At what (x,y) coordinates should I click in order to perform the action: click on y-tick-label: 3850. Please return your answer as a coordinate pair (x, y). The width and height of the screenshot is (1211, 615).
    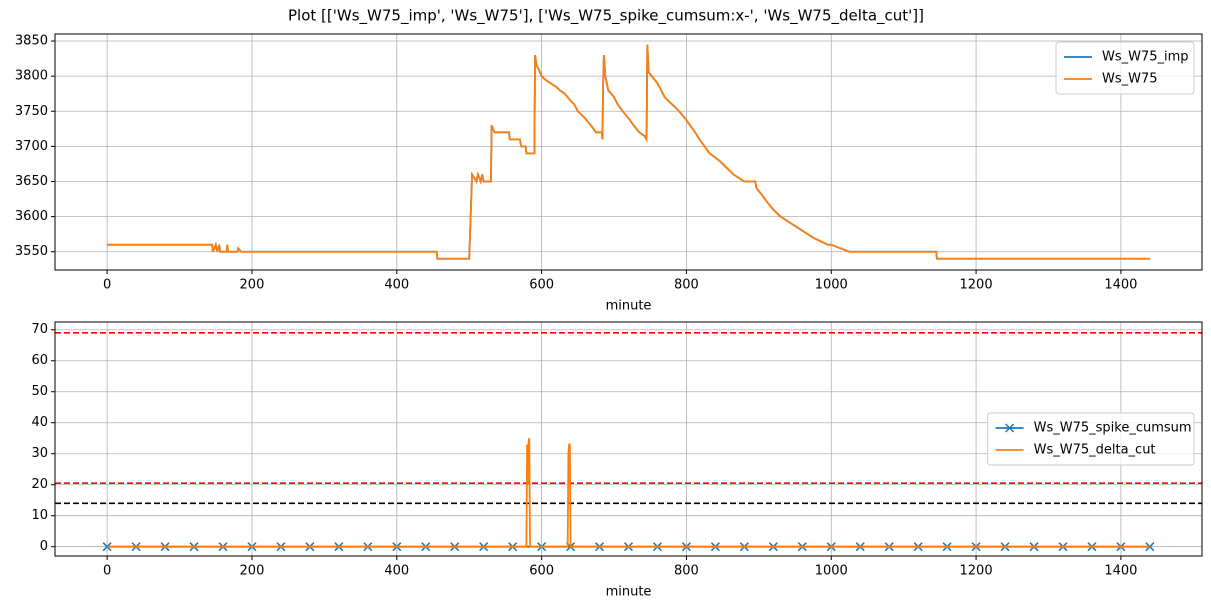
    Looking at the image, I should click on (31, 41).